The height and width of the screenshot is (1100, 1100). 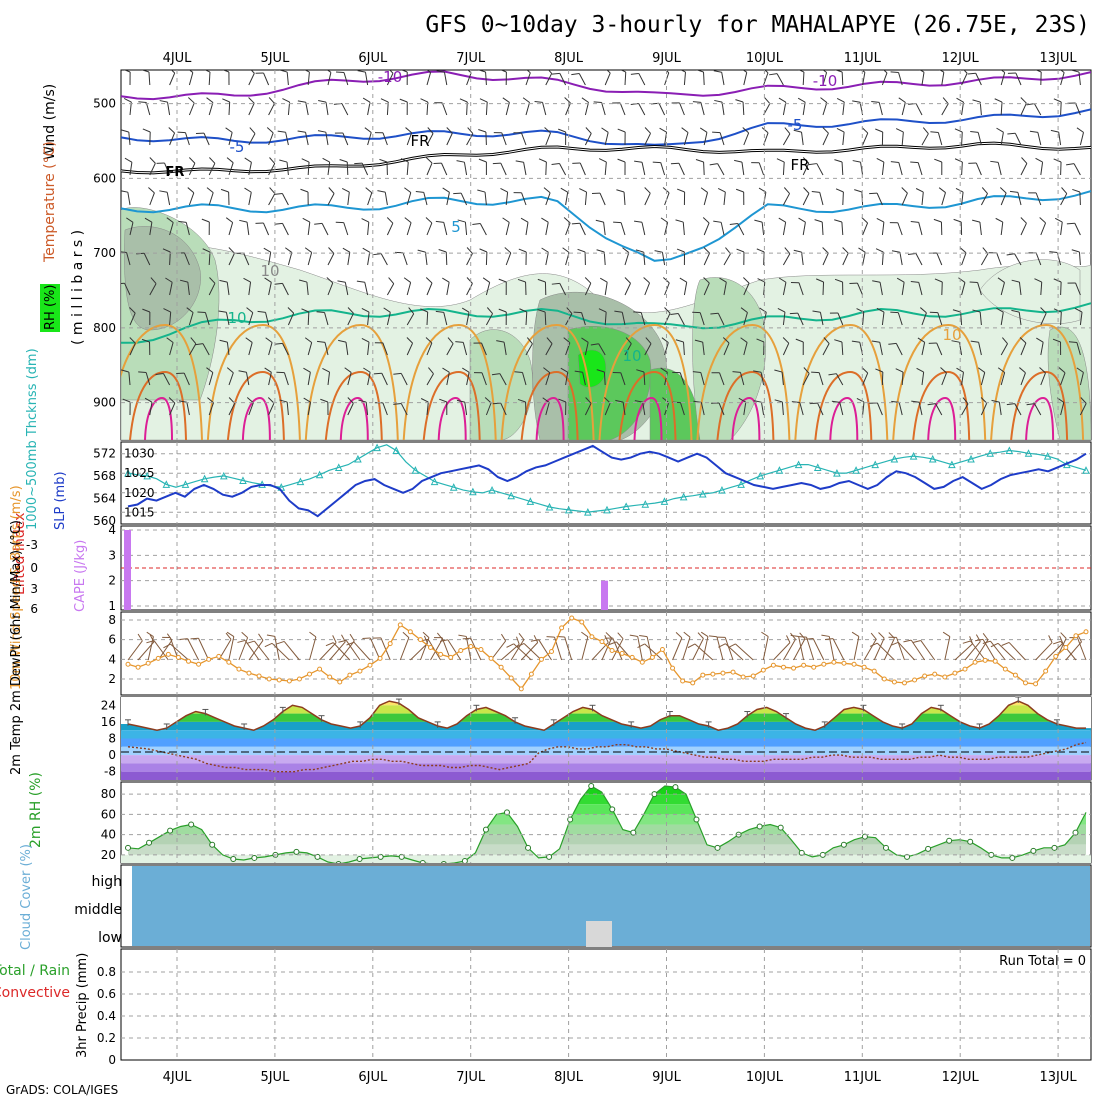 I want to click on axis-tick-label: 1025, so click(x=139, y=473).